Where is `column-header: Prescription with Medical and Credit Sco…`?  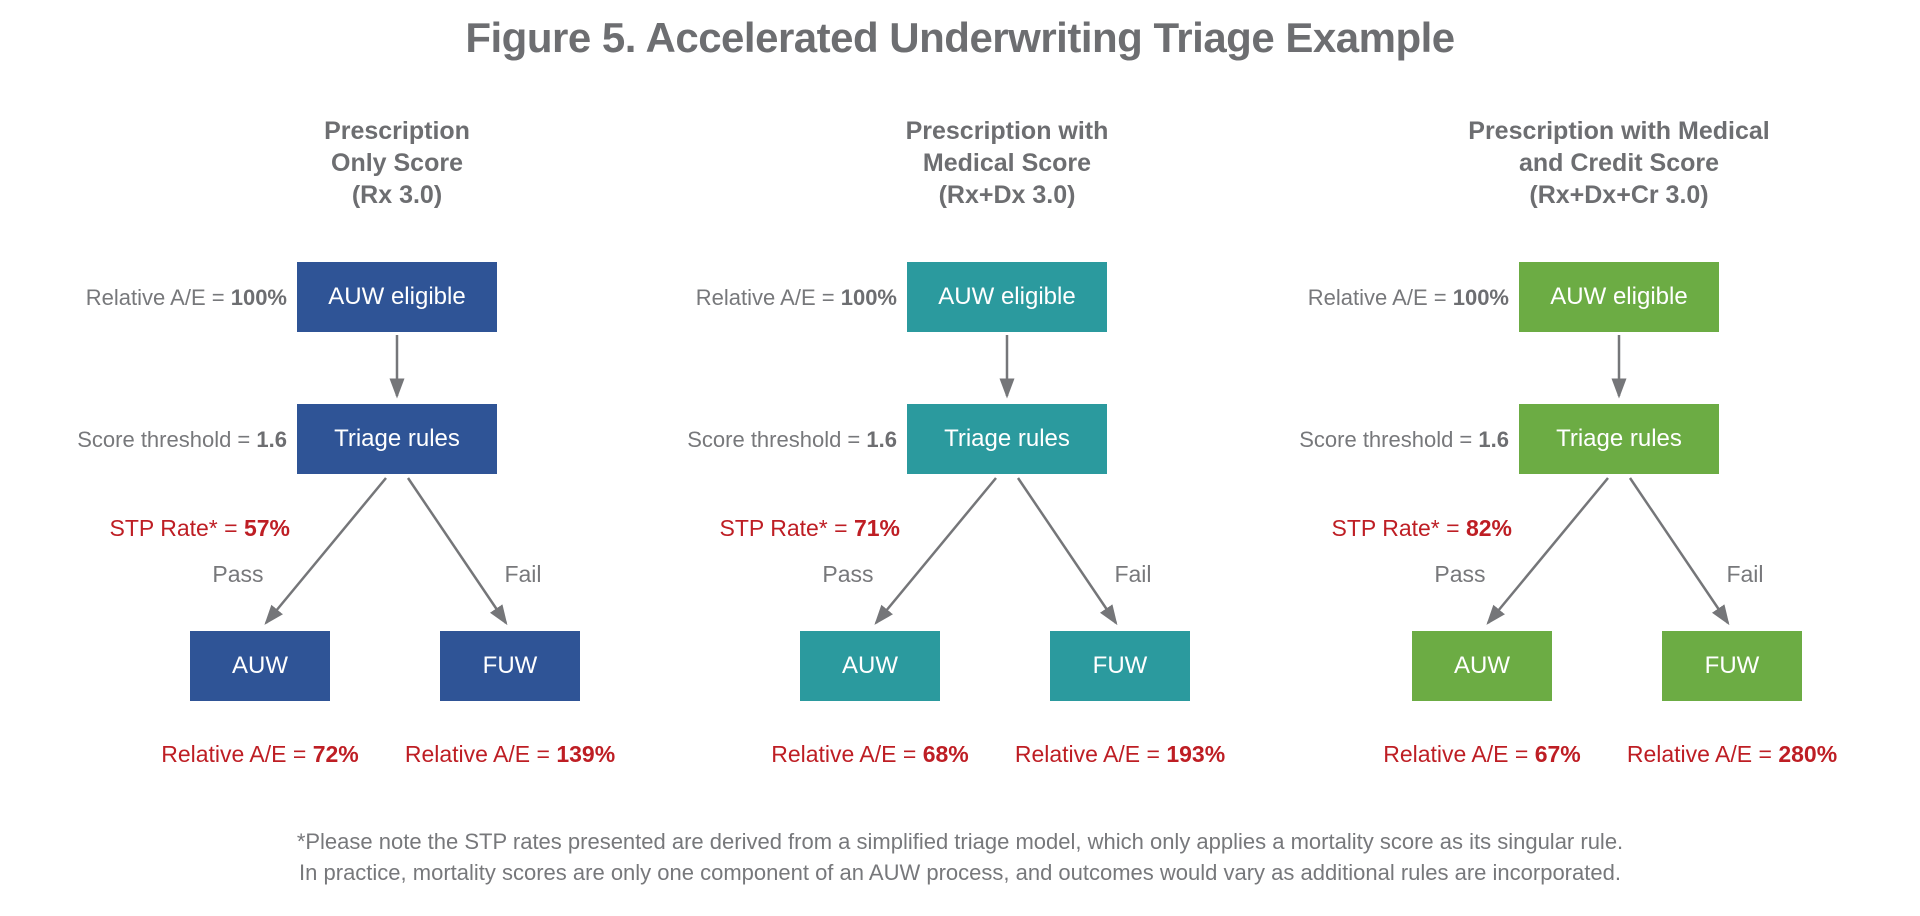
column-header: Prescription with Medical and Credit Sco… is located at coordinates (1619, 163).